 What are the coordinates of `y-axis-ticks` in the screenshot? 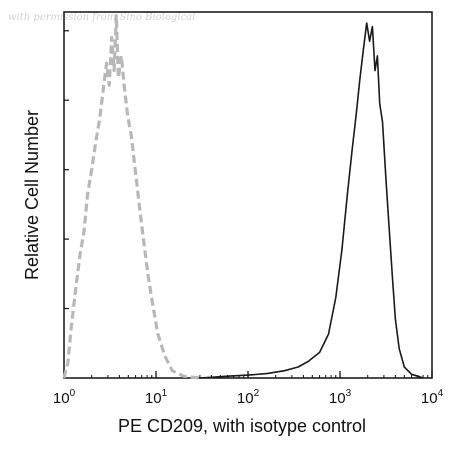 It's located at (66, 170).